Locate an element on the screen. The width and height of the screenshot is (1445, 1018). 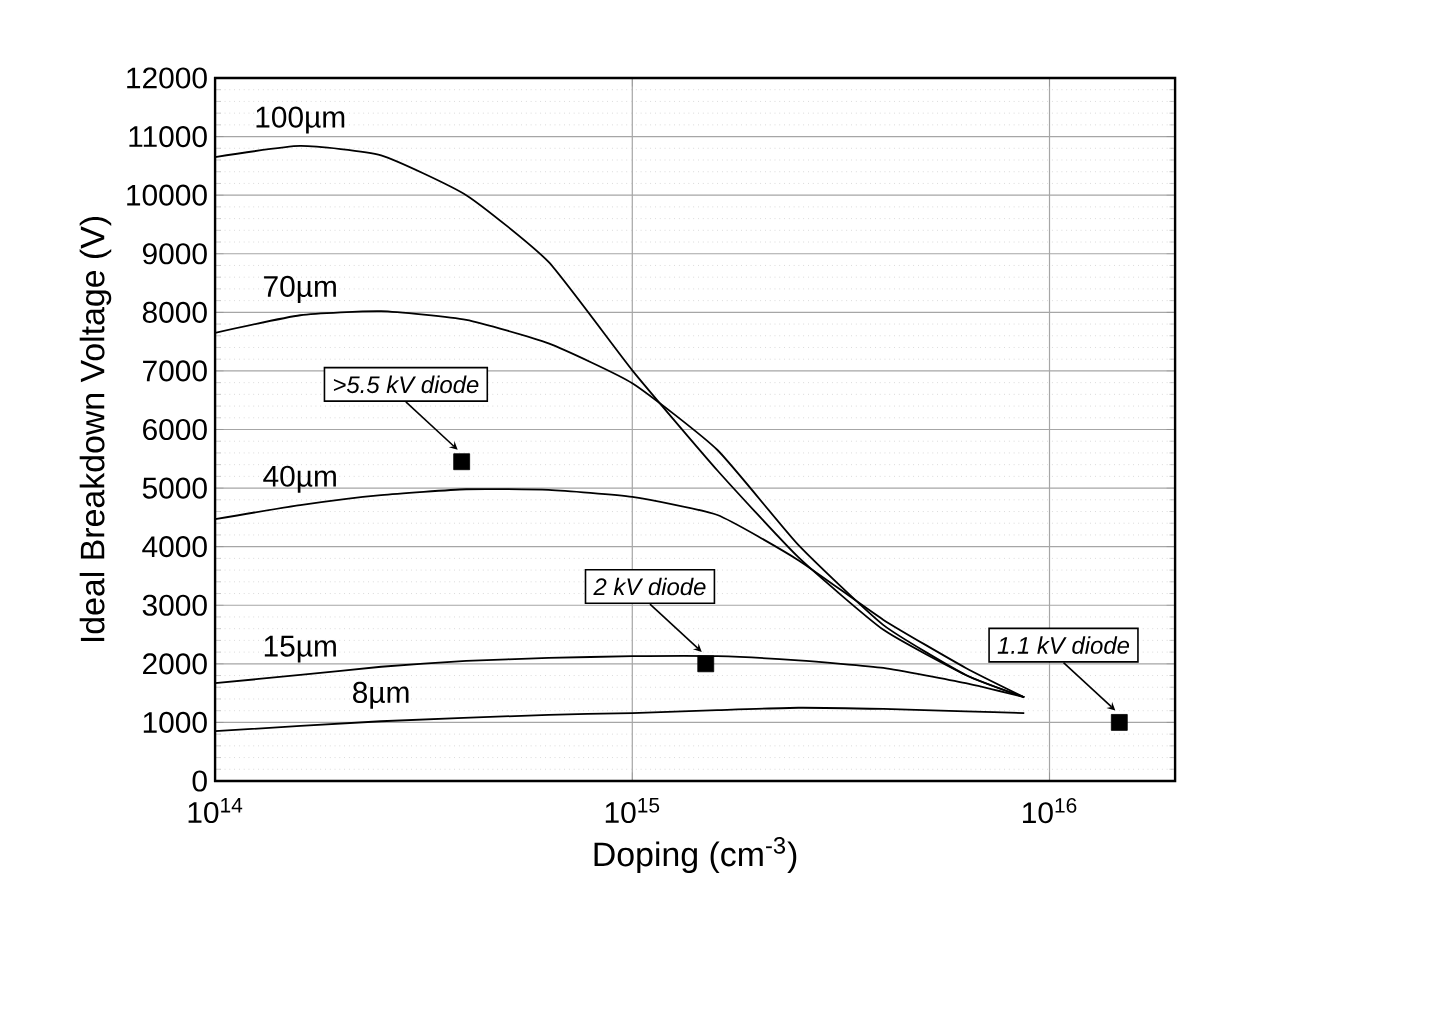
x-tick-label: 10$^{14}$ is located at coordinates (215, 811).